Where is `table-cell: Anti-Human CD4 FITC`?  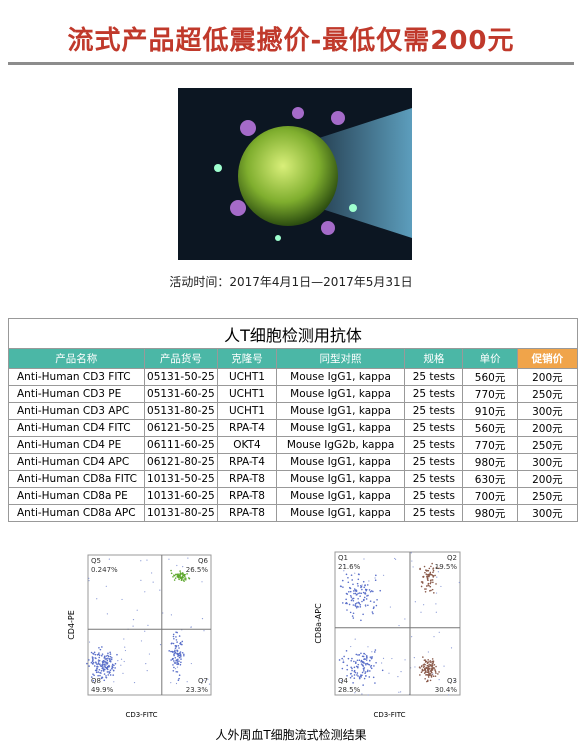
table-cell: Anti-Human CD4 FITC is located at coordinates (76, 428).